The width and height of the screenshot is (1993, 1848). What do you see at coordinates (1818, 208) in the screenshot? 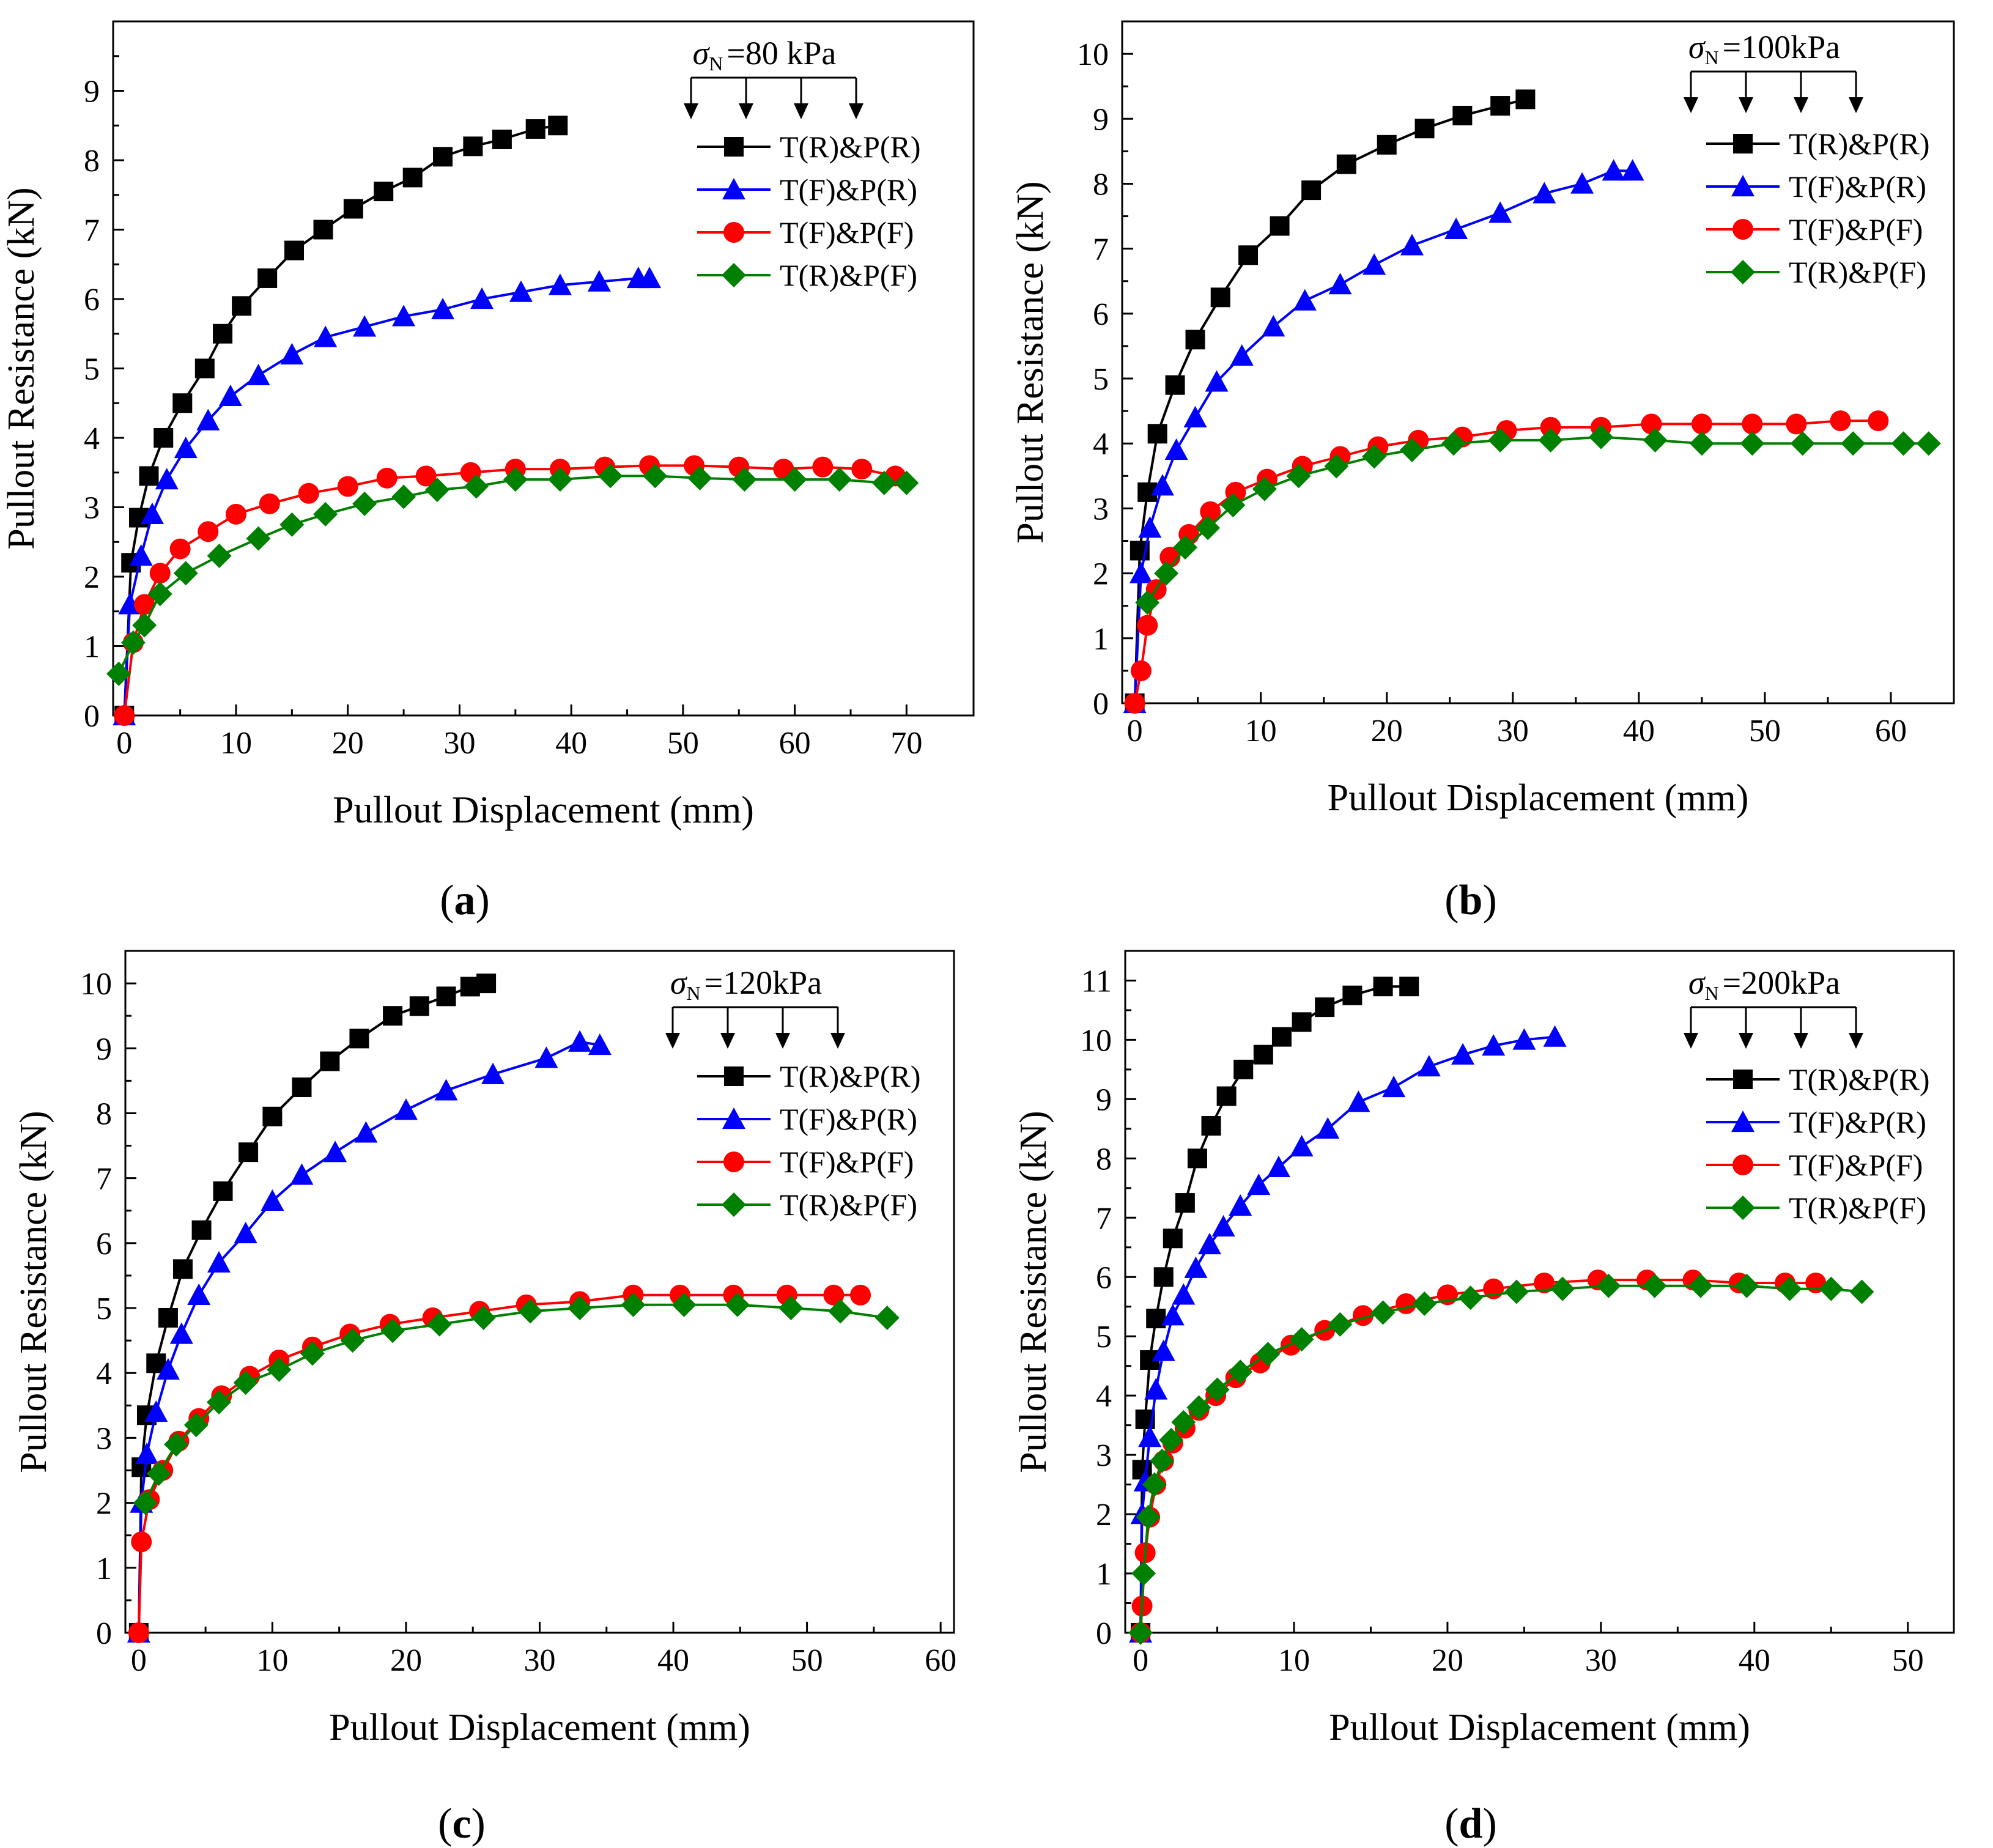
I see `legend: T(R)&P(R) T(F)&P(R) T(F)&P(F) T(R)&P(F)` at bounding box center [1818, 208].